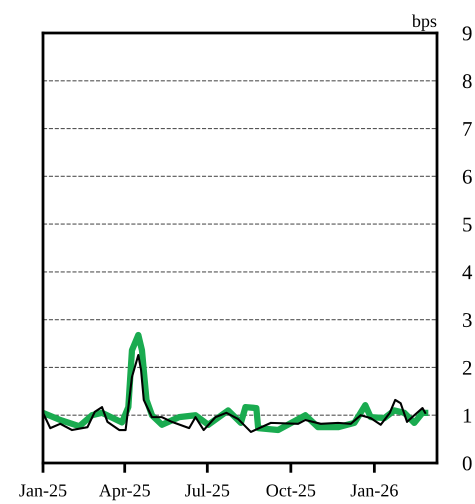 This screenshot has height=504, width=475. Describe the element at coordinates (467, 129) in the screenshot. I see `y-tick-label: 7` at that location.